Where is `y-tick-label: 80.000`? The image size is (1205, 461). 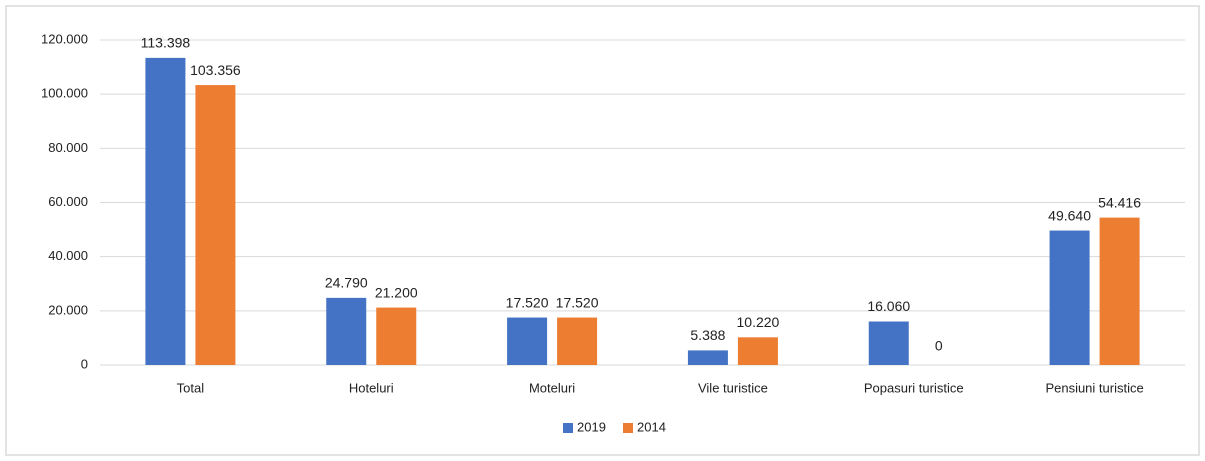
y-tick-label: 80.000 is located at coordinates (68, 147).